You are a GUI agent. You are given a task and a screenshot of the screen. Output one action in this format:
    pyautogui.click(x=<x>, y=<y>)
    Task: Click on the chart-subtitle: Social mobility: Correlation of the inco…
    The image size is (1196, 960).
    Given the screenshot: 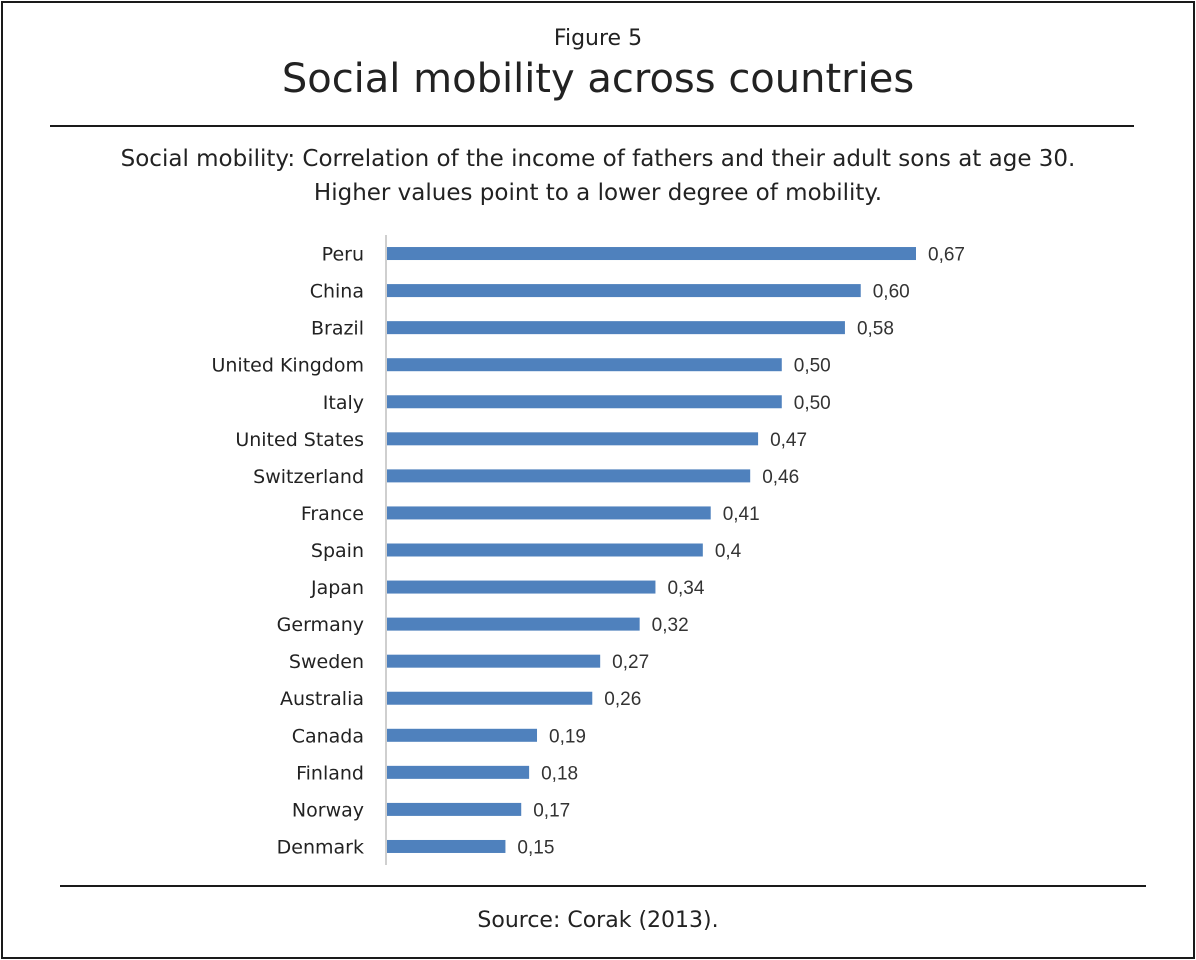 What is the action you would take?
    pyautogui.click(x=598, y=176)
    